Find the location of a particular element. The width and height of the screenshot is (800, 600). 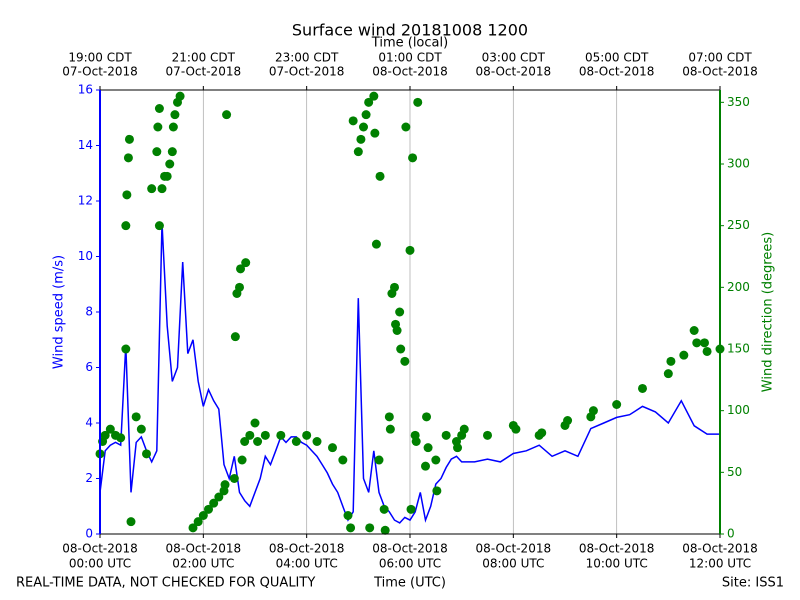

x-label: Time (UTC) is located at coordinates (409, 583).